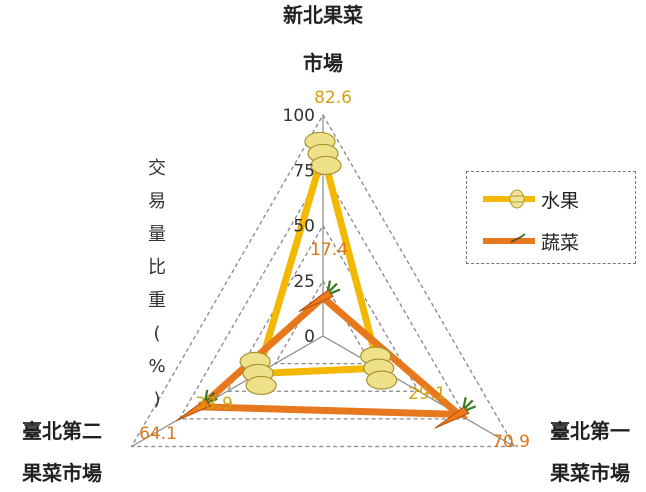 This screenshot has width=646, height=492. What do you see at coordinates (511, 442) in the screenshot?
I see `vegetable-value-label-1: 70.9` at bounding box center [511, 442].